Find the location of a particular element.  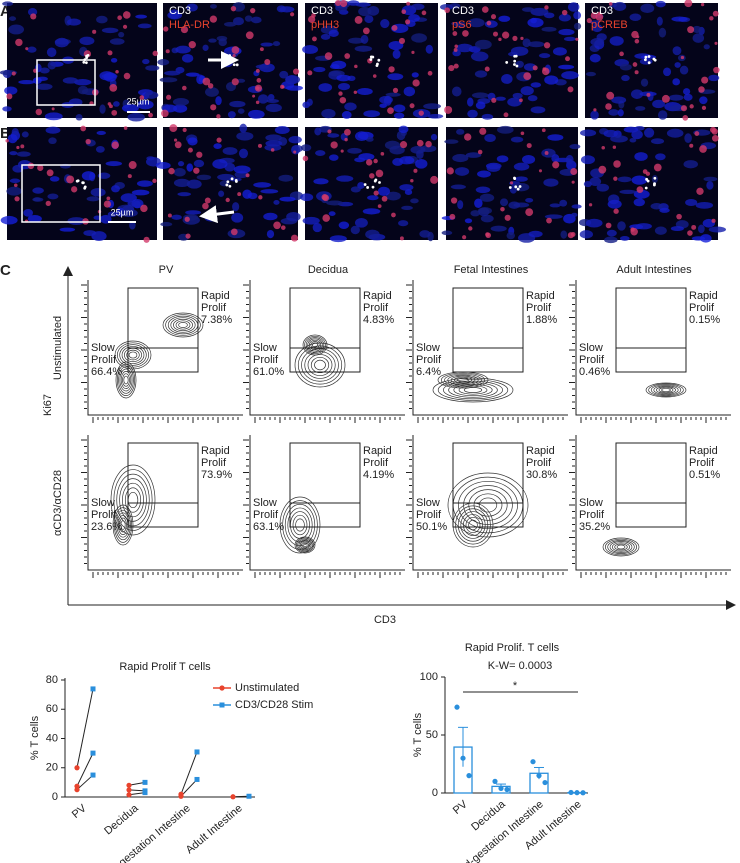

gate is located at coordinates (325, 485).